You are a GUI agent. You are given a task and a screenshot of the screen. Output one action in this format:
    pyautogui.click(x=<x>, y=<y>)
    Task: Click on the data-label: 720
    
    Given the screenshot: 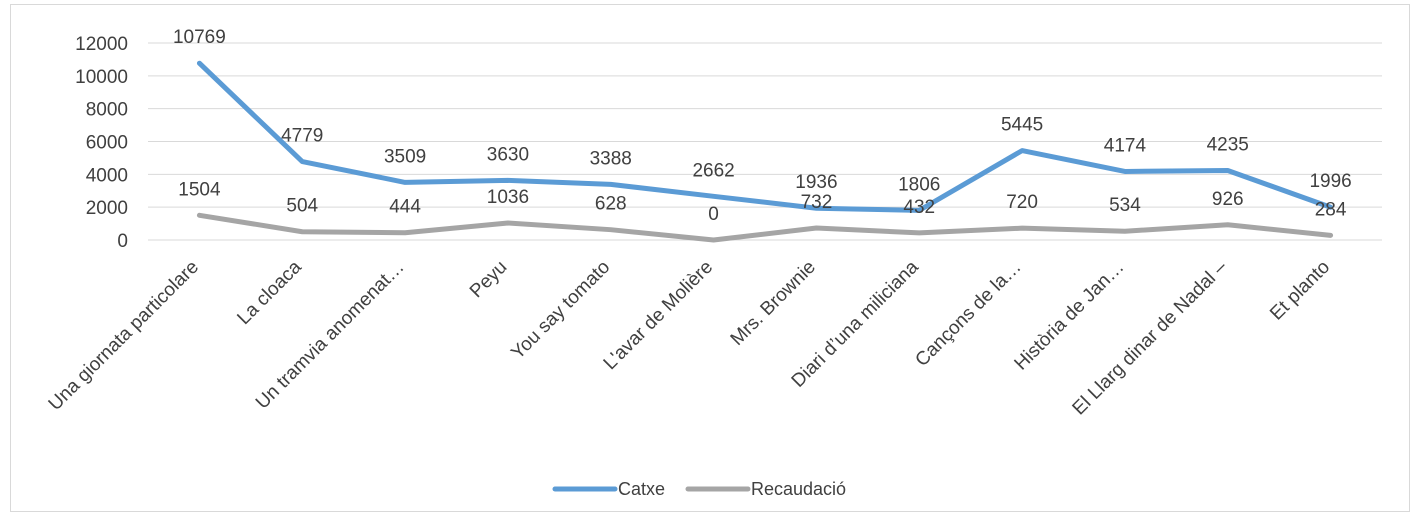 What is the action you would take?
    pyautogui.click(x=1022, y=202)
    